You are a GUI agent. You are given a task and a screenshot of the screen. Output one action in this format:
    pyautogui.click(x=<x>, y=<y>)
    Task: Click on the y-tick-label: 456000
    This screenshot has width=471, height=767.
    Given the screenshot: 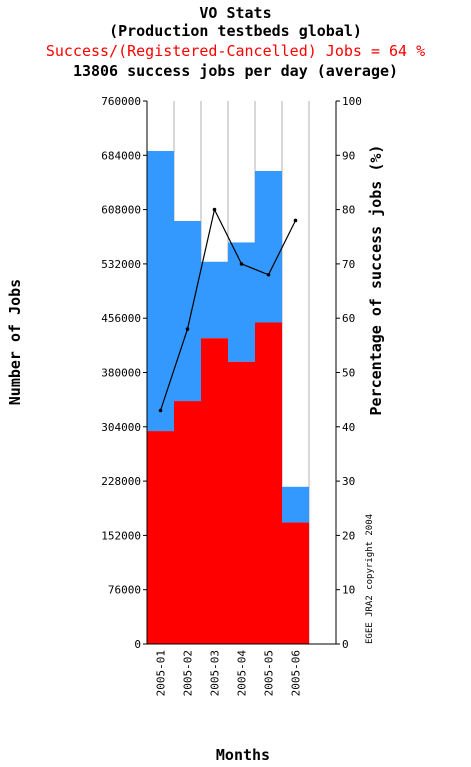 What is the action you would take?
    pyautogui.click(x=121, y=318)
    